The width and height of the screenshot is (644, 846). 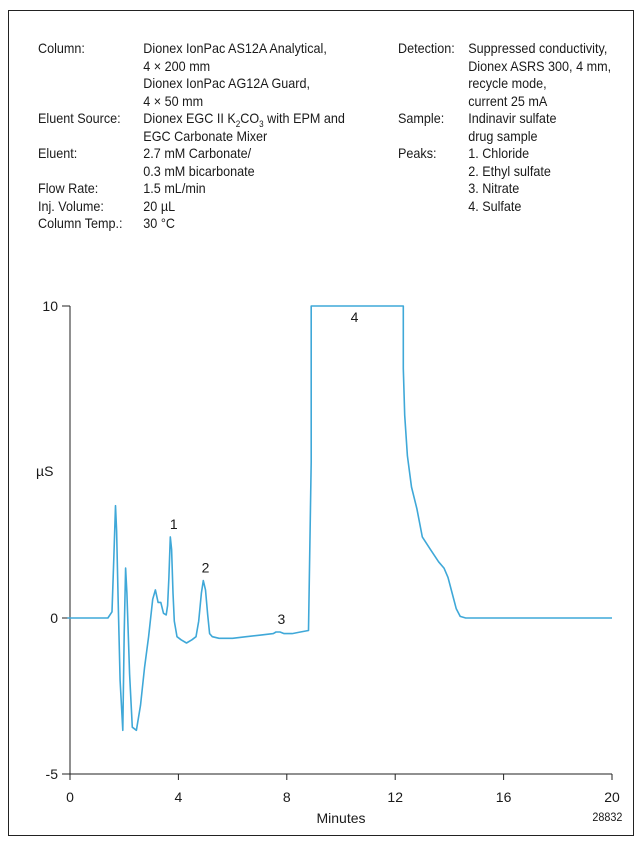 I want to click on x-axis-label: Minutes, so click(x=340, y=818).